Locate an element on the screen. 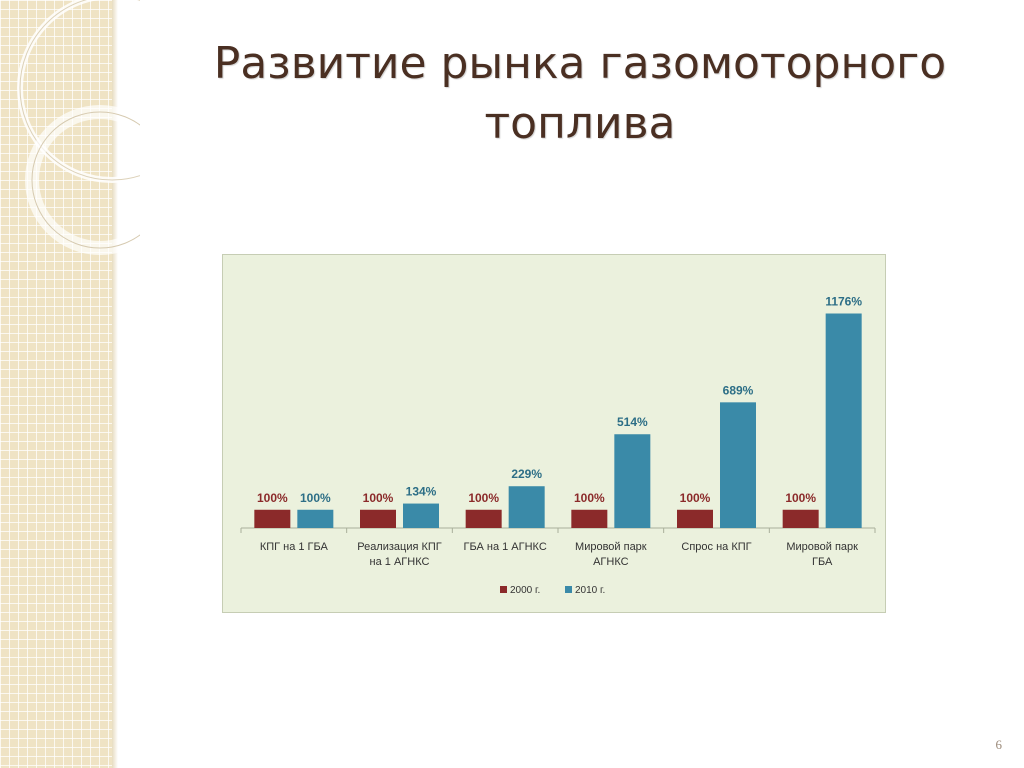 This screenshot has height=768, width=1024. category-label: Реализация КПГ is located at coordinates (399, 547).